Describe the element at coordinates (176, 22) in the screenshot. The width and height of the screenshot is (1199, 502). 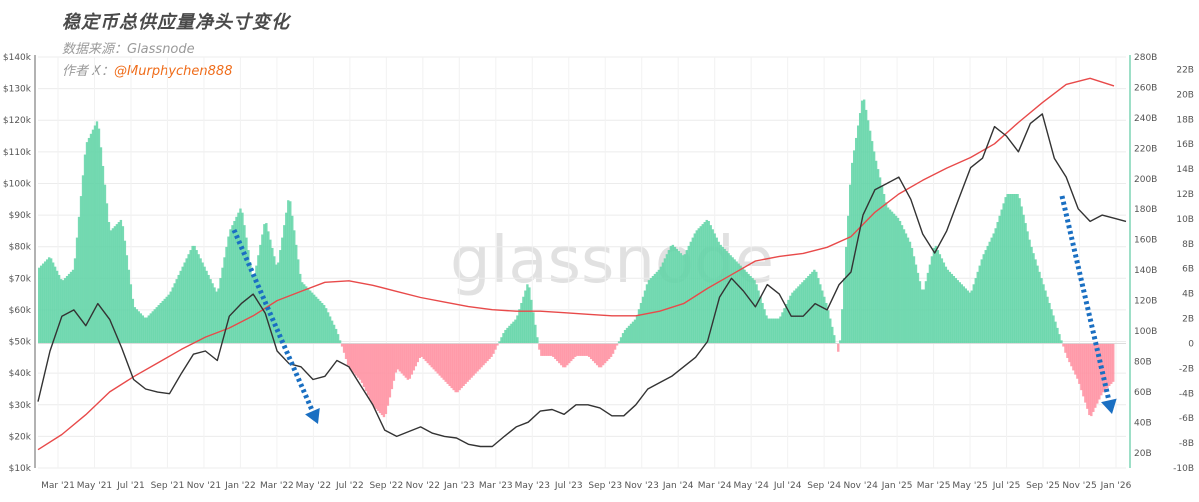
I see `chart-title: 稳定币总供应量净头寸变化` at that location.